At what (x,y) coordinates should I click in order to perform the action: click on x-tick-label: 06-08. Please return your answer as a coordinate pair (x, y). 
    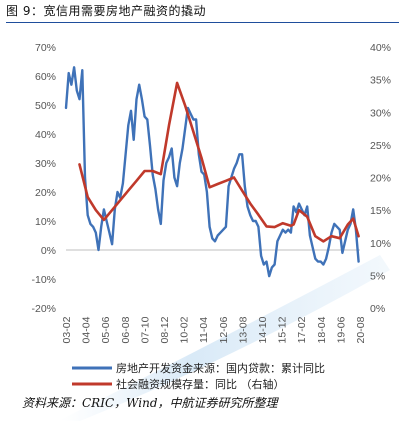
    Looking at the image, I should click on (126, 329).